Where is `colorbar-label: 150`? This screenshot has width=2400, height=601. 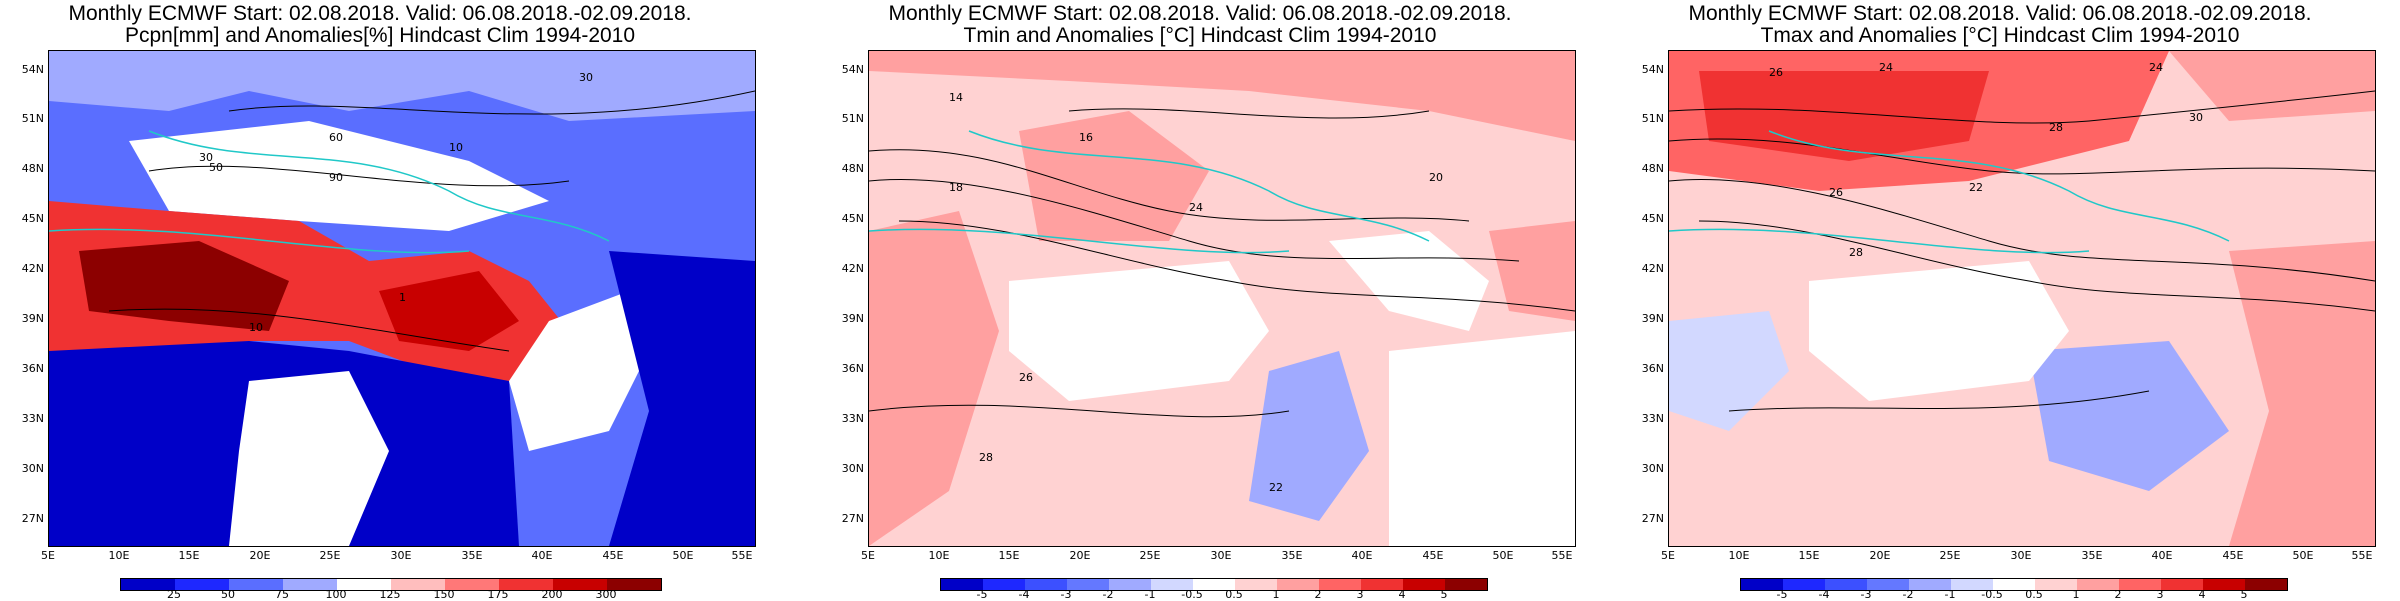
colorbar-label: 150 is located at coordinates (444, 594).